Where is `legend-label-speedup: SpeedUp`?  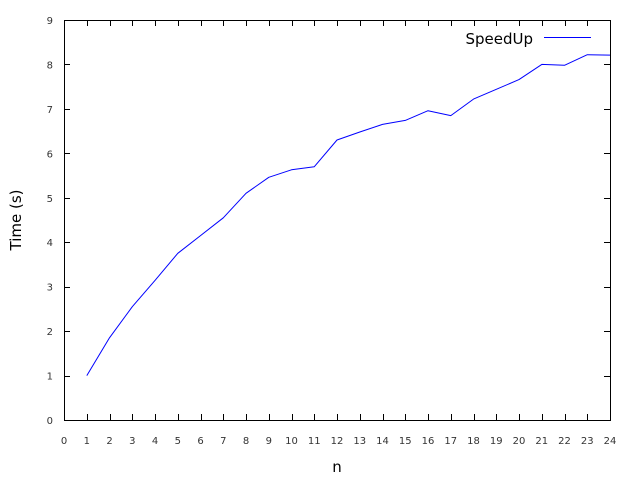
legend-label-speedup: SpeedUp is located at coordinates (499, 39).